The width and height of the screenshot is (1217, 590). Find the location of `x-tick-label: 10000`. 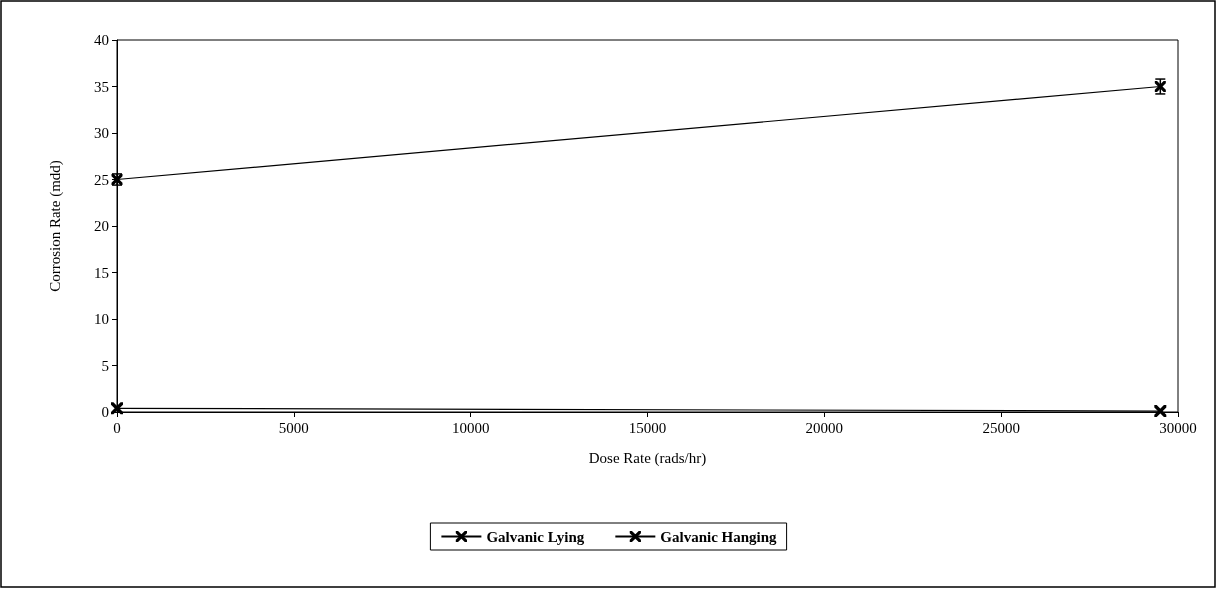

x-tick-label: 10000 is located at coordinates (470, 427).